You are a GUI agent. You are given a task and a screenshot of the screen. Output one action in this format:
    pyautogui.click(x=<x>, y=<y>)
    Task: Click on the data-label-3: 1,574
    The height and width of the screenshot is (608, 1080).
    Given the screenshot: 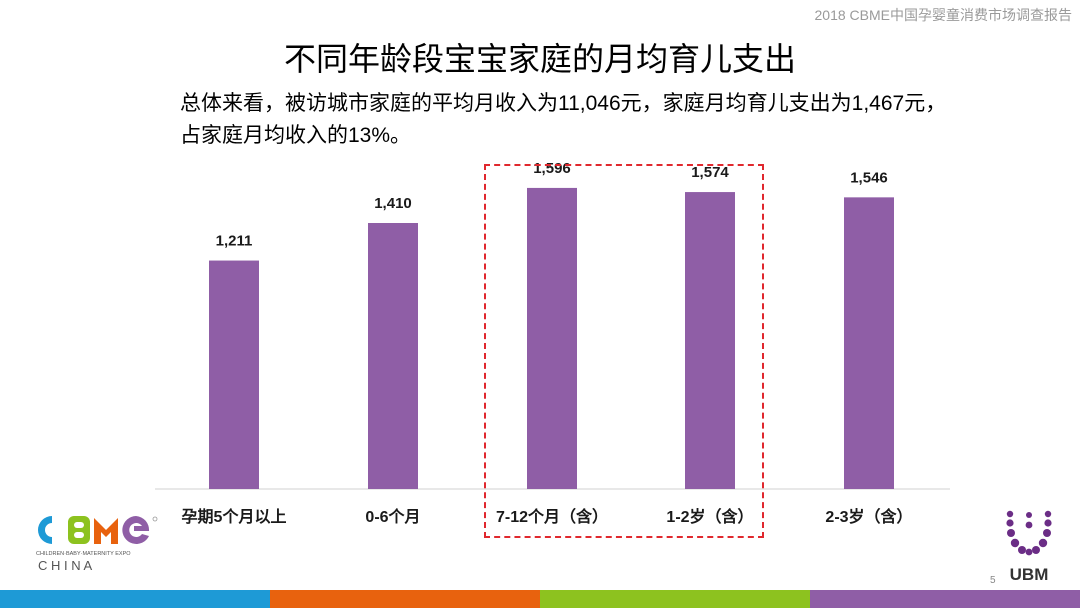 What is the action you would take?
    pyautogui.click(x=710, y=172)
    